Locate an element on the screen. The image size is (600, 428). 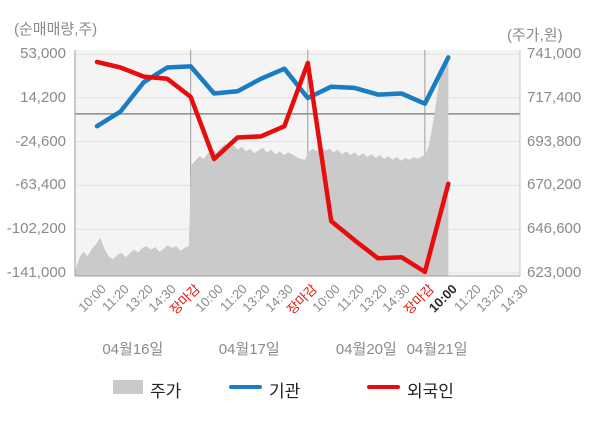
date-label: 04월21일 is located at coordinates (437, 349).